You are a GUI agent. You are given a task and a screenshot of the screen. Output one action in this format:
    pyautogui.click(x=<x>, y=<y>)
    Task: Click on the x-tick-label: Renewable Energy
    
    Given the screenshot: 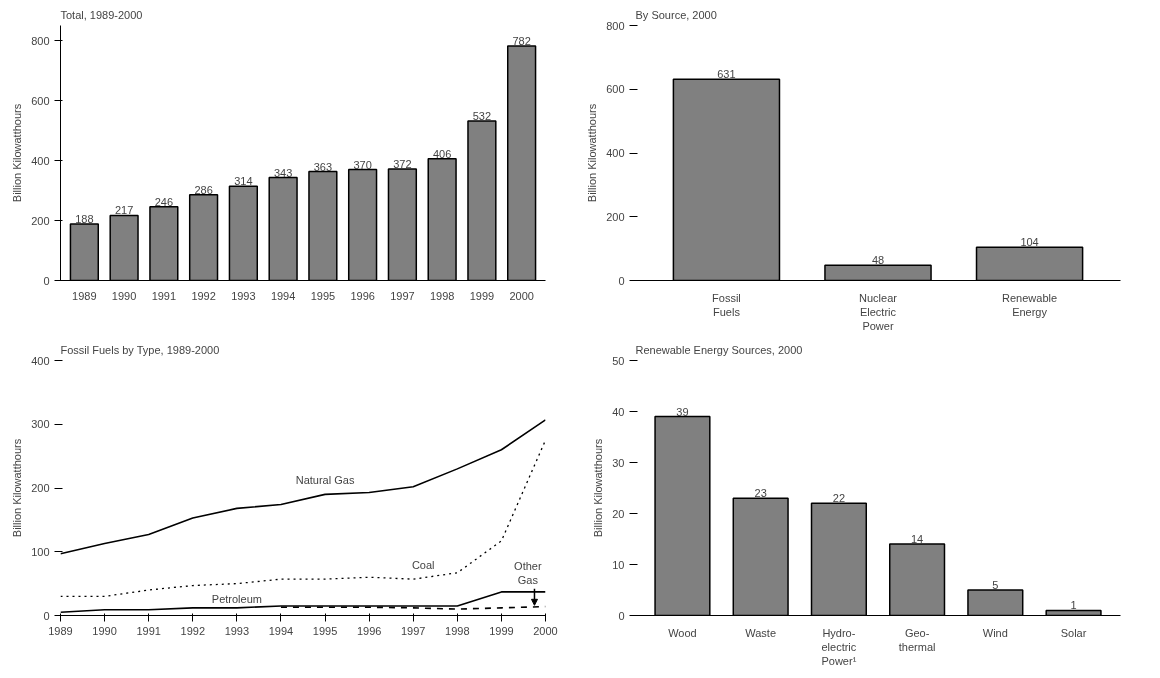 What is the action you would take?
    pyautogui.click(x=1030, y=304)
    